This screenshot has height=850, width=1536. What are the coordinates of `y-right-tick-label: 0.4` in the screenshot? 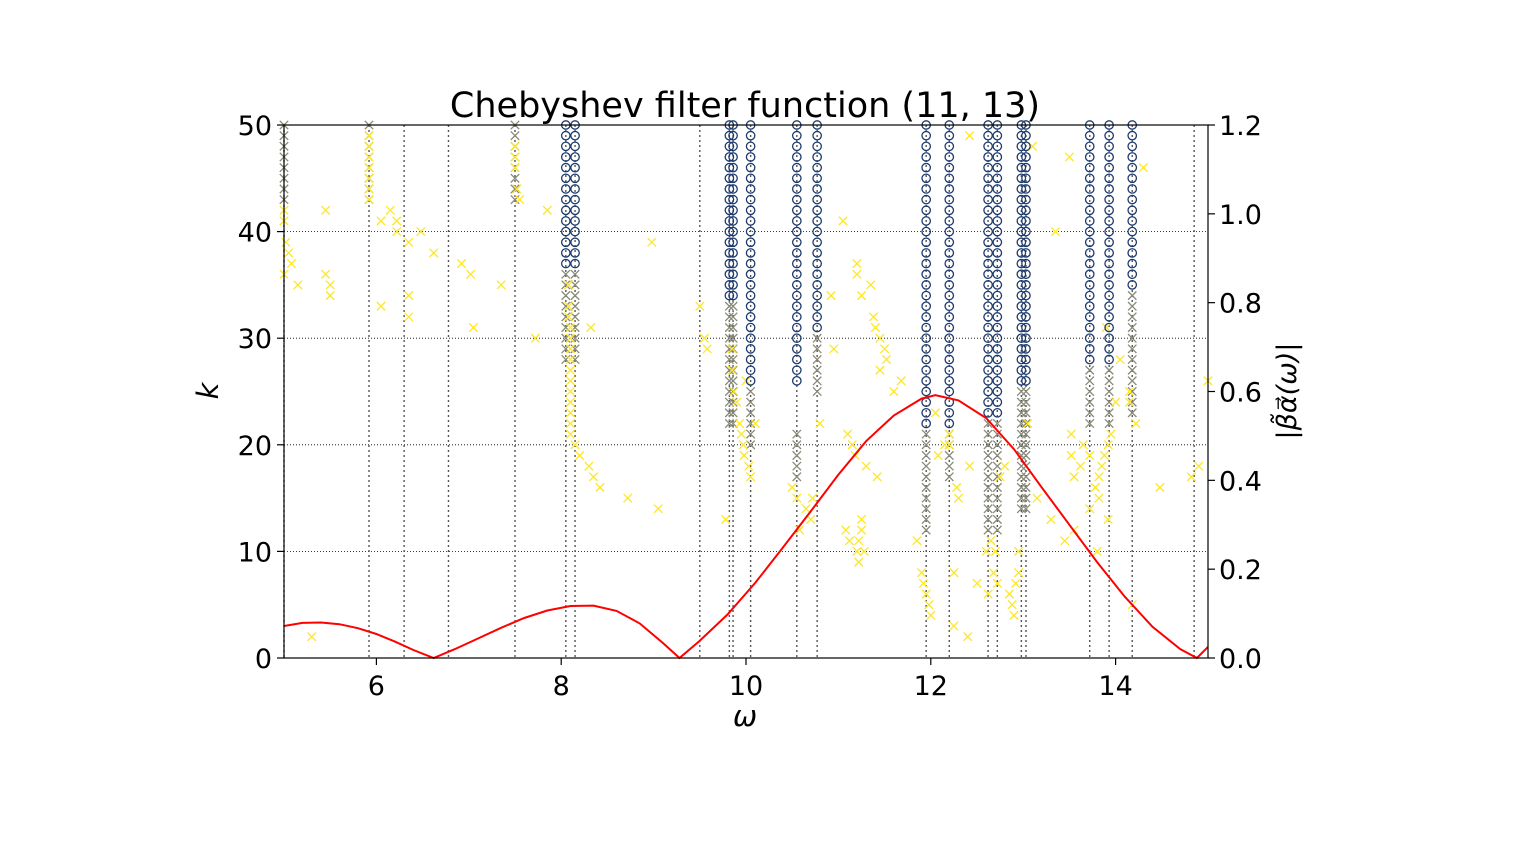 It's located at (1240, 481).